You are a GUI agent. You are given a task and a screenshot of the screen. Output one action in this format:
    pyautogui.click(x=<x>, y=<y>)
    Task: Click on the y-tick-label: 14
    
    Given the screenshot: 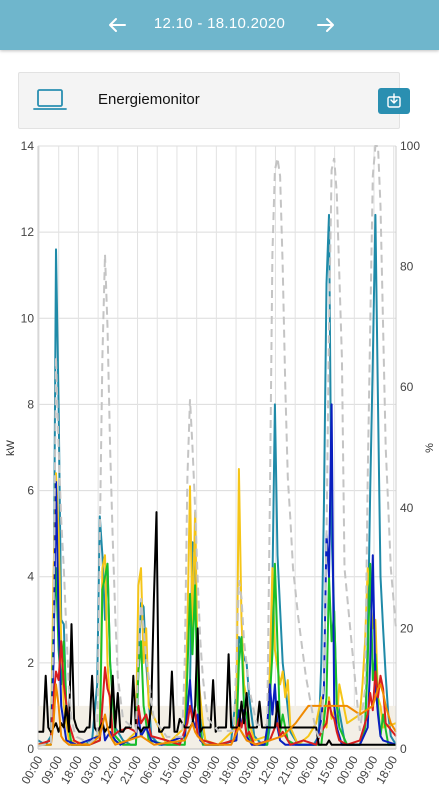 What is the action you would take?
    pyautogui.click(x=28, y=146)
    